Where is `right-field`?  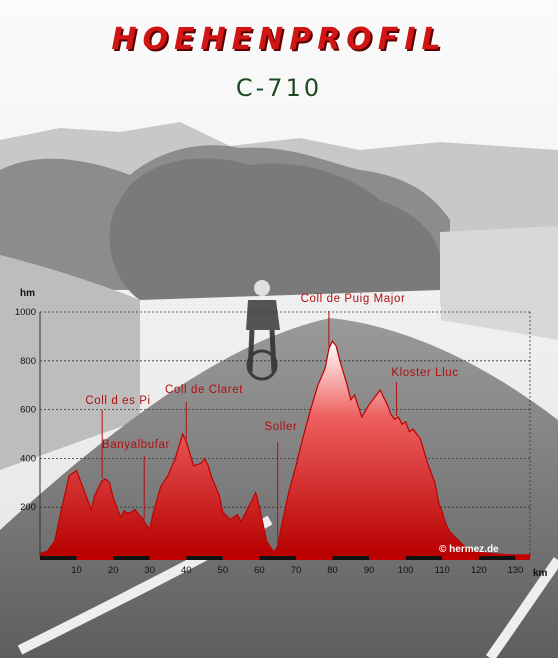
right-field is located at coordinates (499, 283).